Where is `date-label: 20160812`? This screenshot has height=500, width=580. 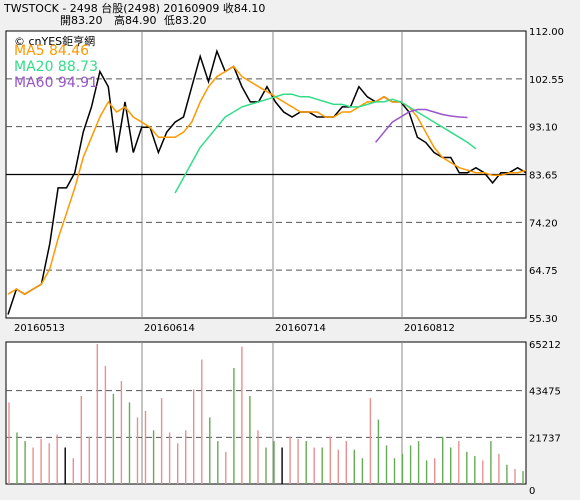 date-label: 20160812 is located at coordinates (429, 328).